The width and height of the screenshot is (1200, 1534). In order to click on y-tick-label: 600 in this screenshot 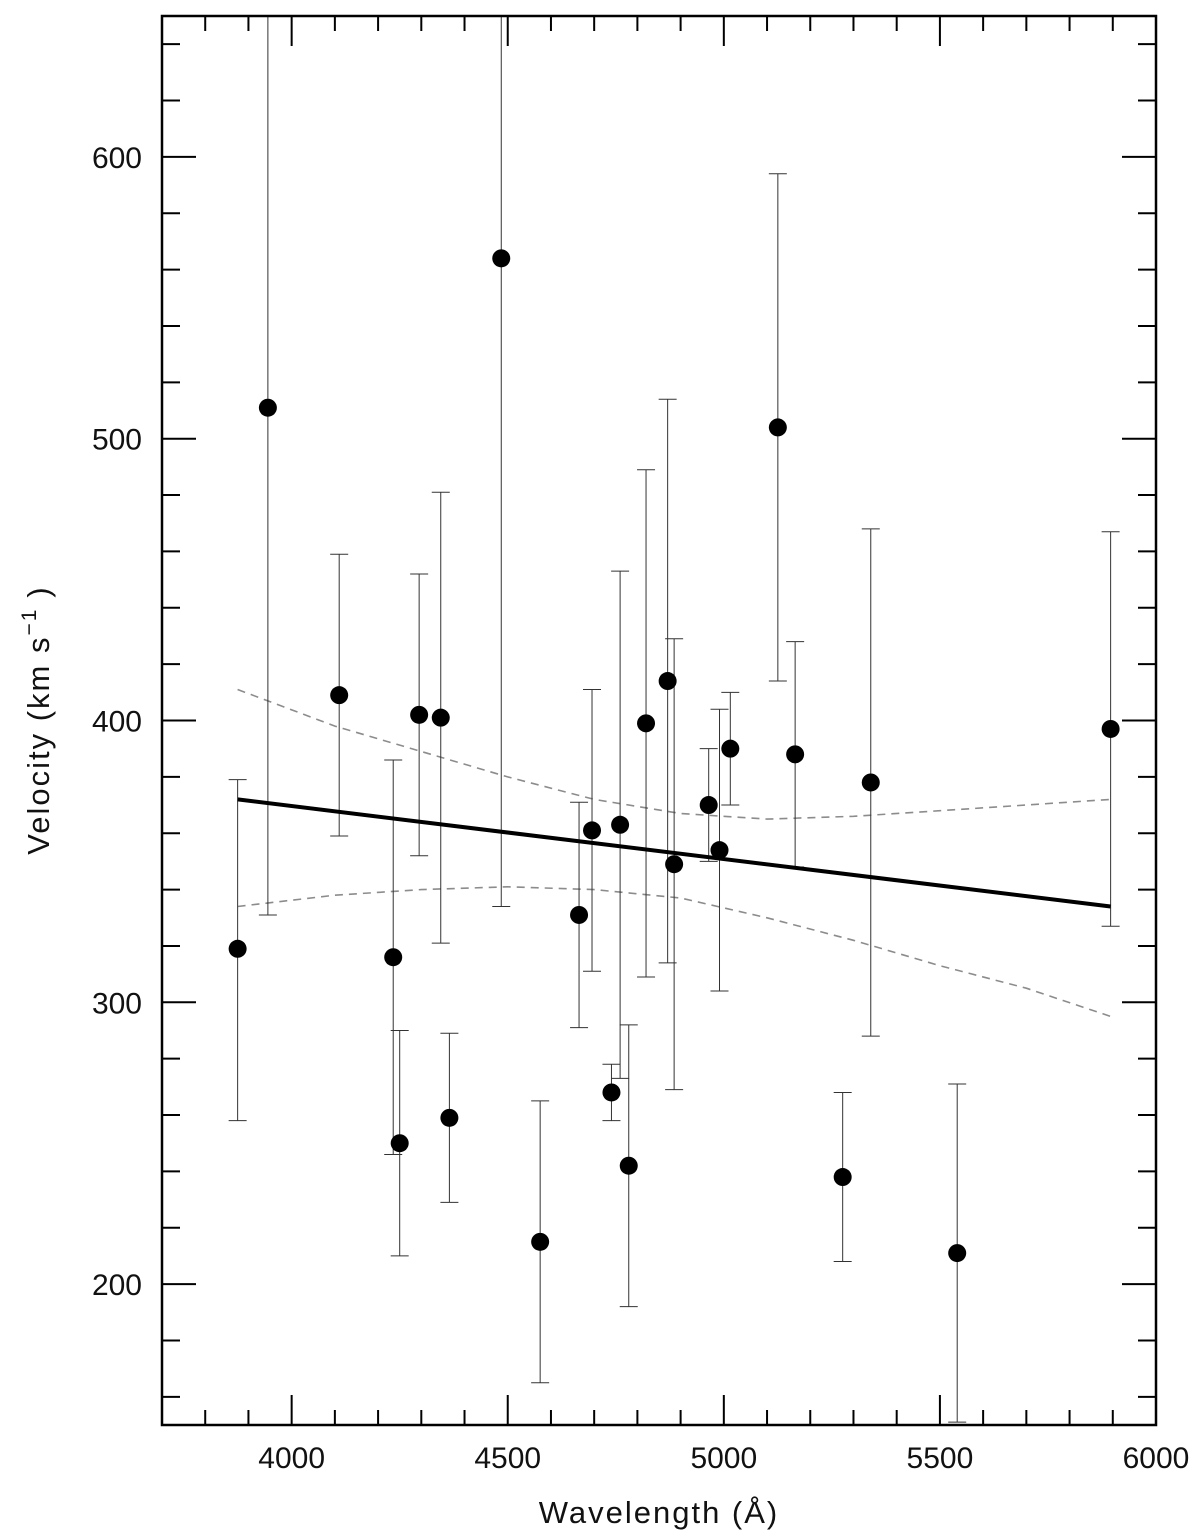, I will do `click(117, 158)`.